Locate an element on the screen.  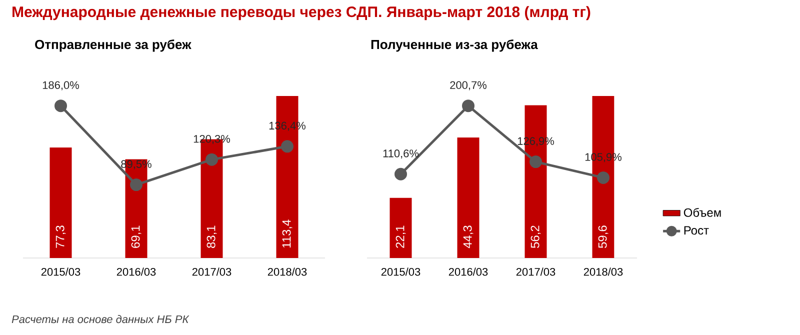
data-label: 186,0% is located at coordinates (60, 85).